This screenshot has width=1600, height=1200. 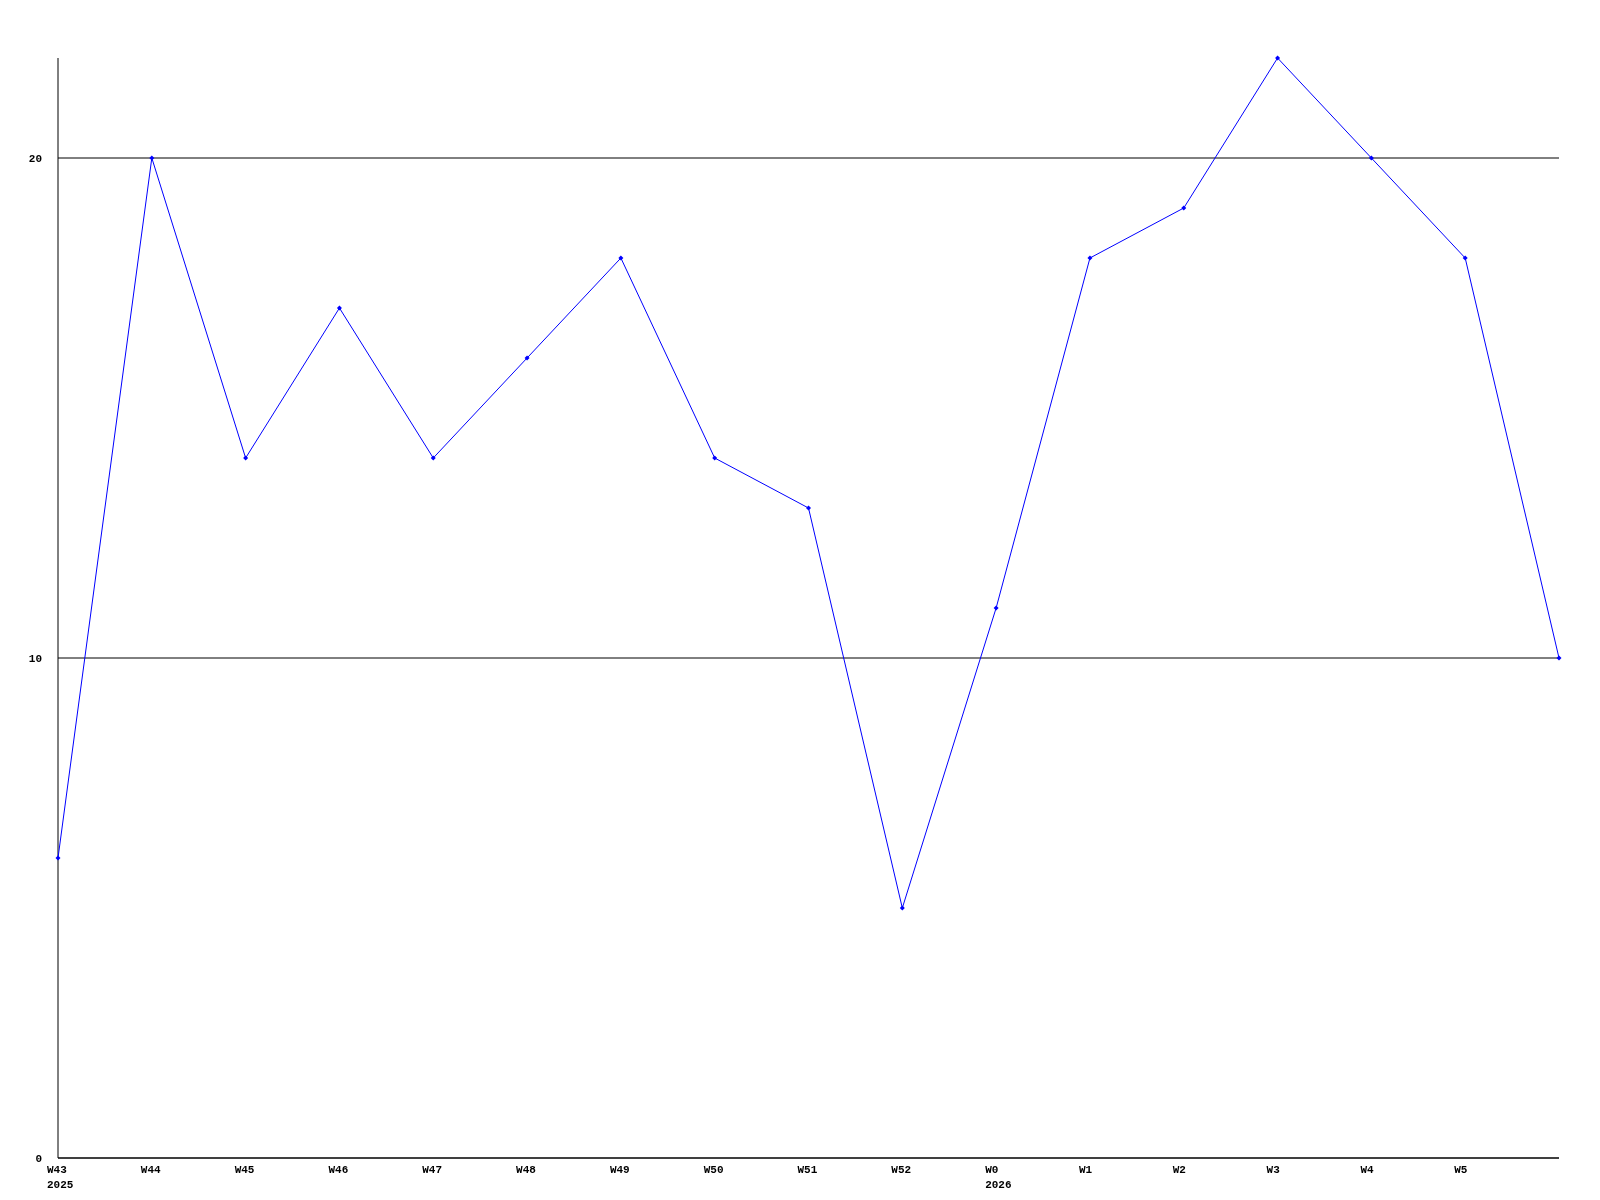 What do you see at coordinates (35, 159) in the screenshot?
I see `y-tick-label: 20` at bounding box center [35, 159].